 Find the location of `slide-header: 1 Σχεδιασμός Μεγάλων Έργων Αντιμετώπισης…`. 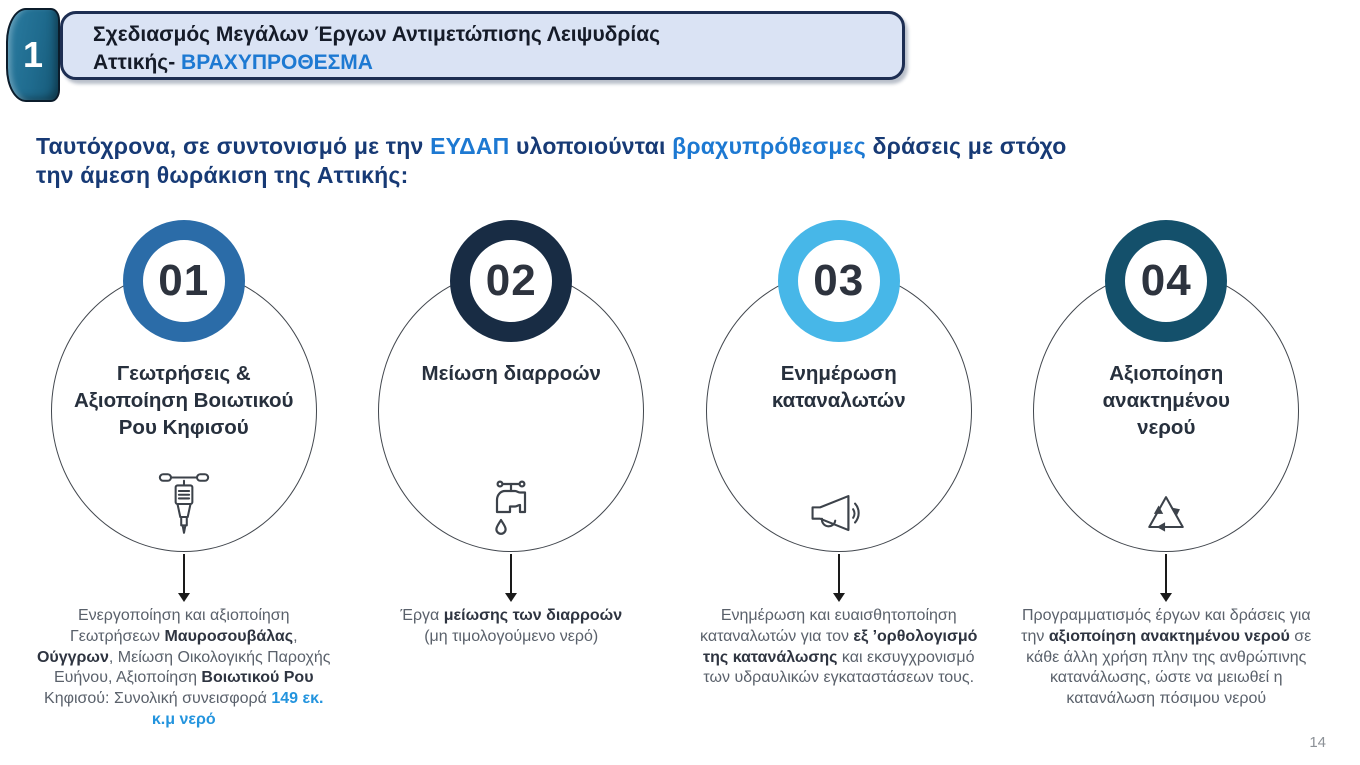

slide-header: 1 Σχεδιασμός Μεγάλων Έργων Αντιμετώπισης… is located at coordinates (680, 51).